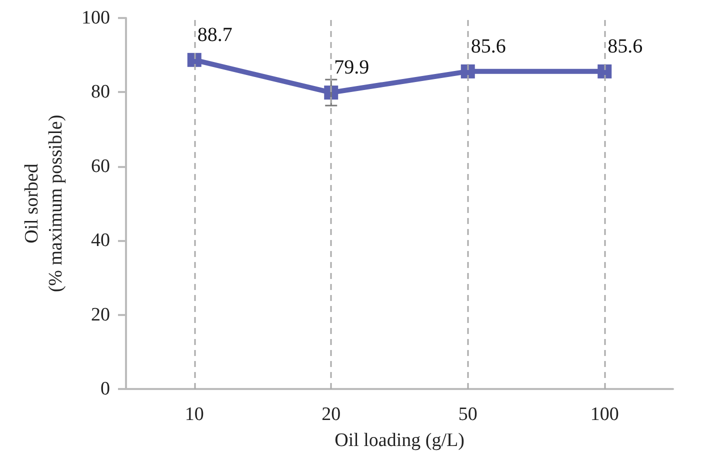 The width and height of the screenshot is (701, 461). I want to click on y-tick-label: 20, so click(100, 315).